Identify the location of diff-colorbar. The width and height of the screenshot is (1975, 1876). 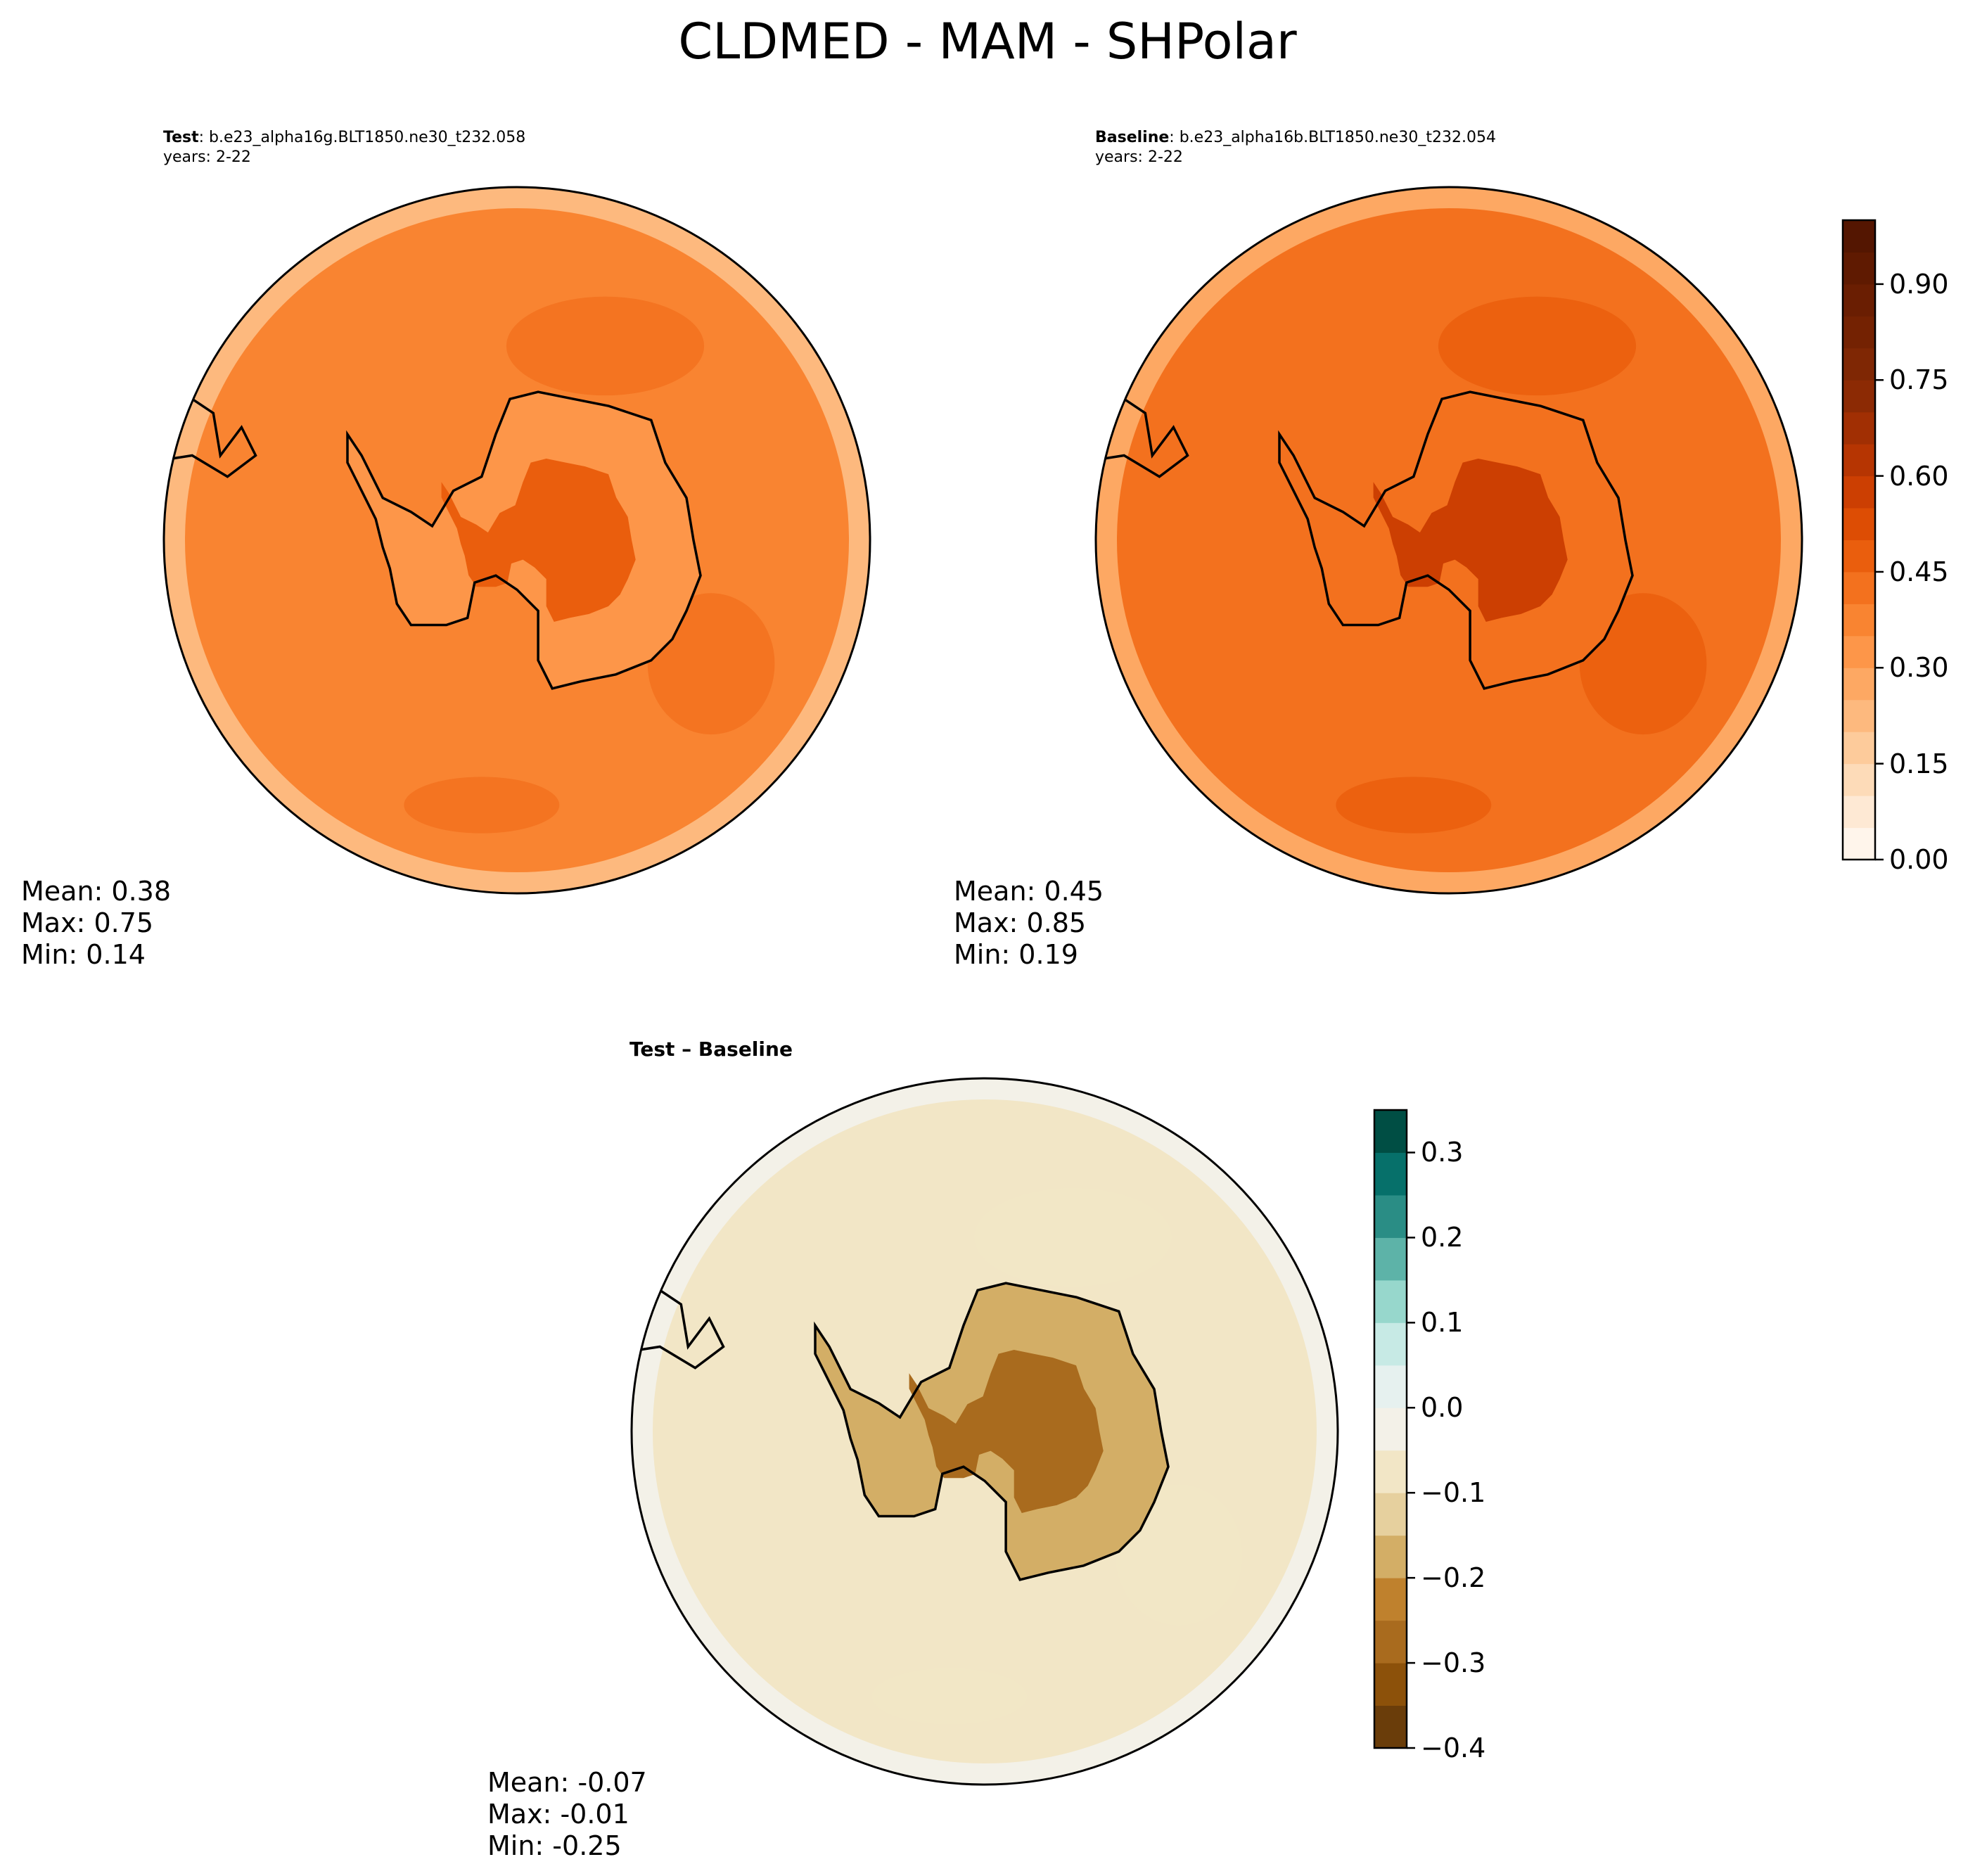
(1394, 1429).